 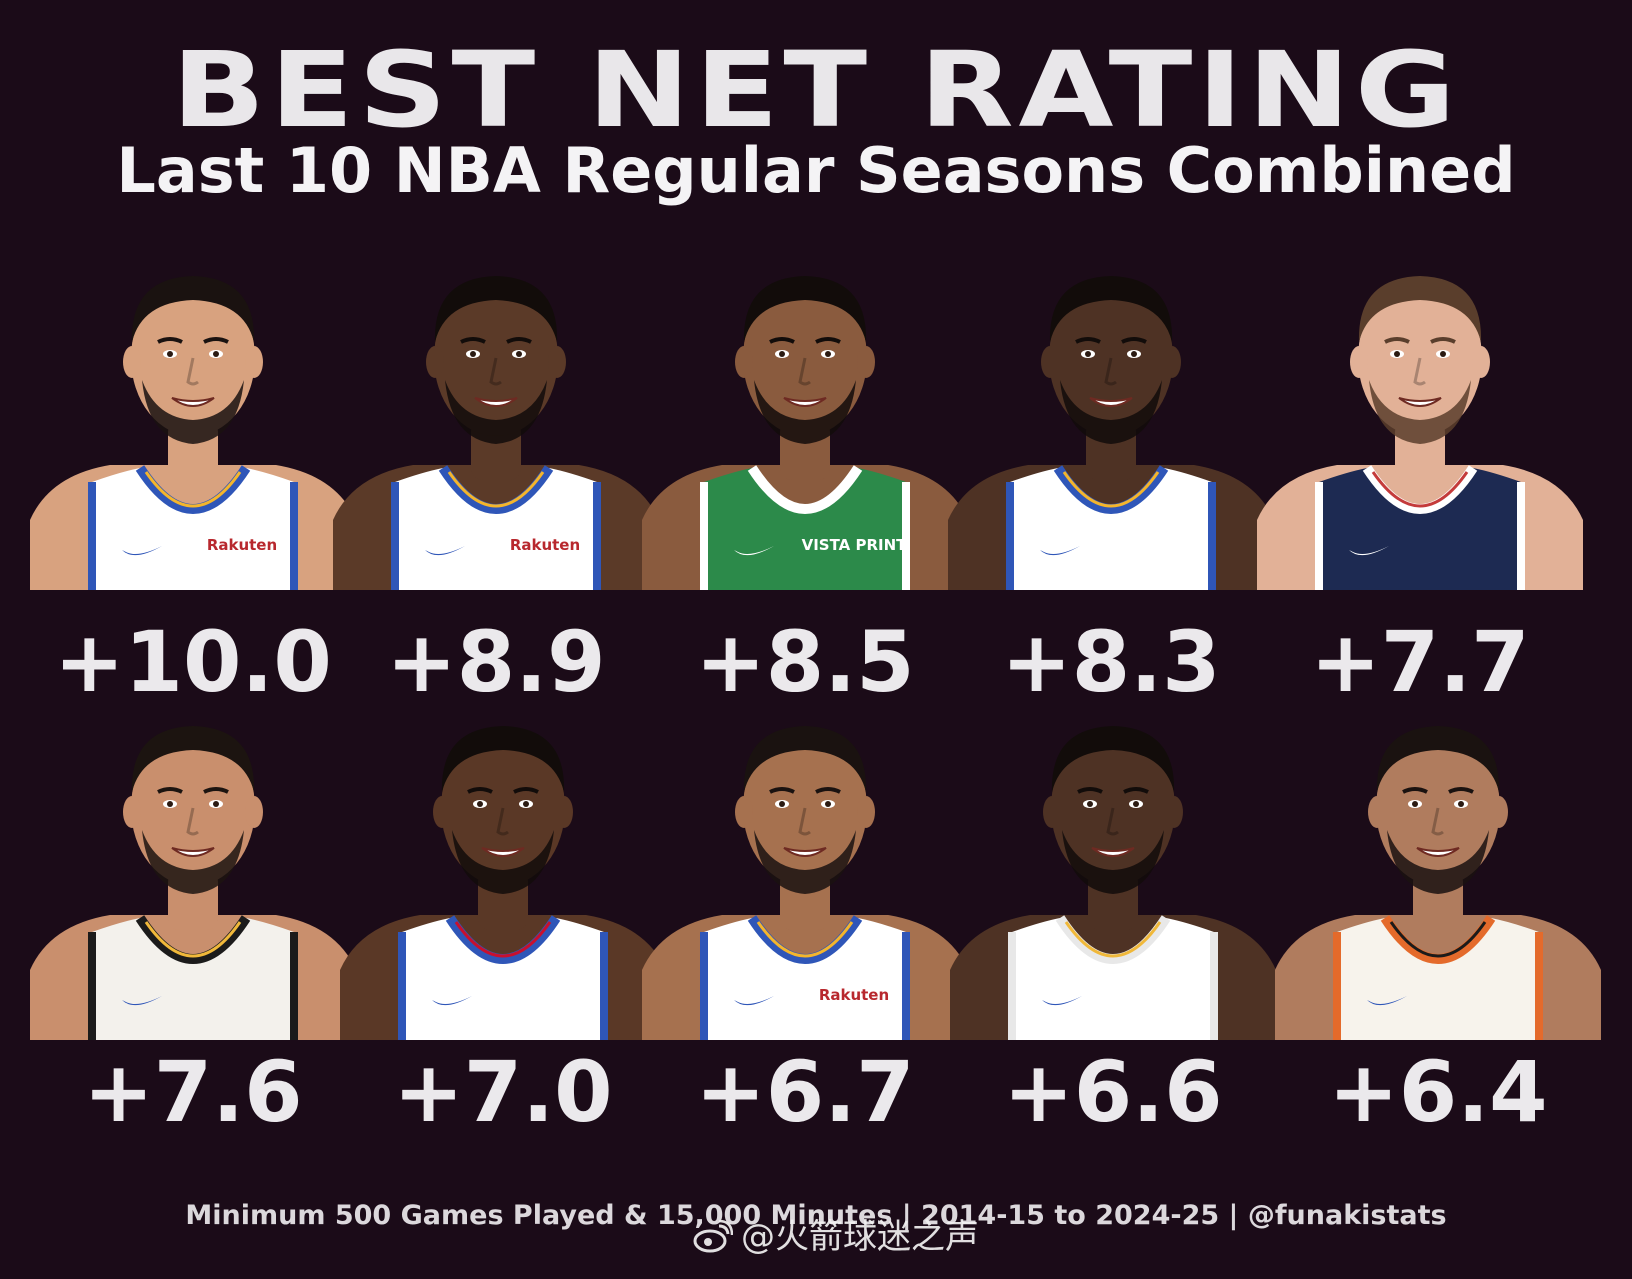 I want to click on player-card-10: +6.4, so click(x=1438, y=917).